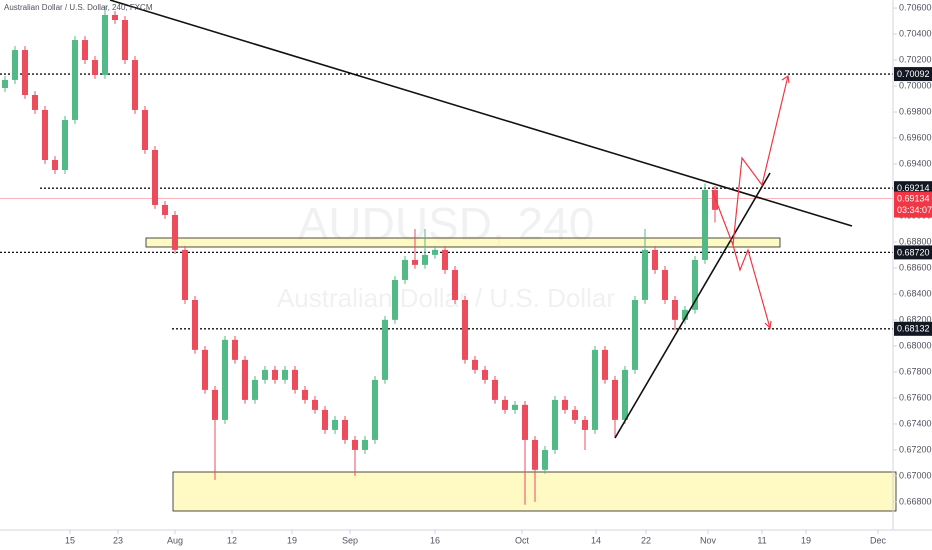 The width and height of the screenshot is (932, 550). What do you see at coordinates (915, 371) in the screenshot?
I see `y-tick-label: 0.67800` at bounding box center [915, 371].